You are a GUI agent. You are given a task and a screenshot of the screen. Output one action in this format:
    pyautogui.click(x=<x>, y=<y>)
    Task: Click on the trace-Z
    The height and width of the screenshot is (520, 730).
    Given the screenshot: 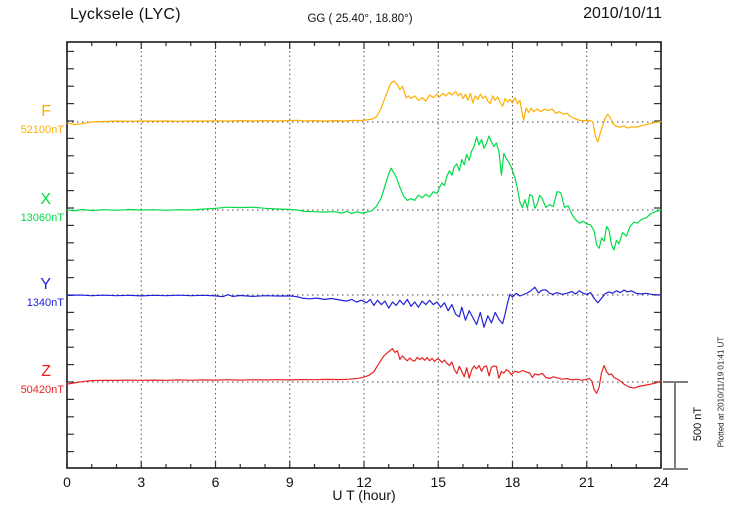 What is the action you would take?
    pyautogui.click(x=364, y=371)
    